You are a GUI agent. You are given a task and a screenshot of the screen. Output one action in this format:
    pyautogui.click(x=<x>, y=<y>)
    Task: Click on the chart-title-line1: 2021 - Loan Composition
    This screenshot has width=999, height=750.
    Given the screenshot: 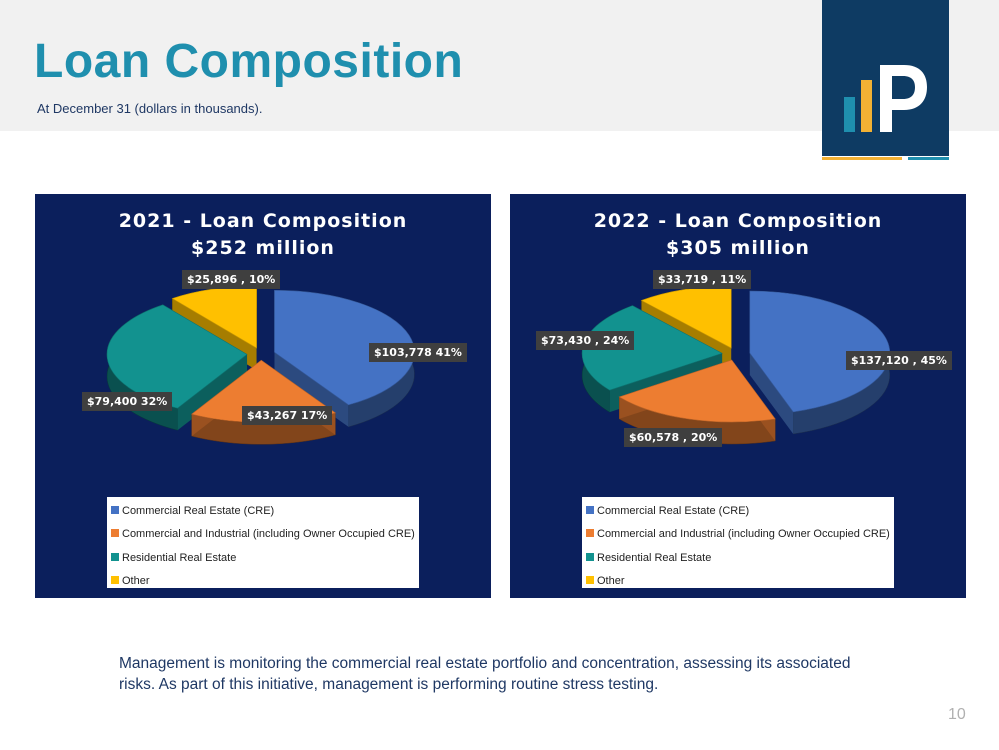 What is the action you would take?
    pyautogui.click(x=263, y=221)
    